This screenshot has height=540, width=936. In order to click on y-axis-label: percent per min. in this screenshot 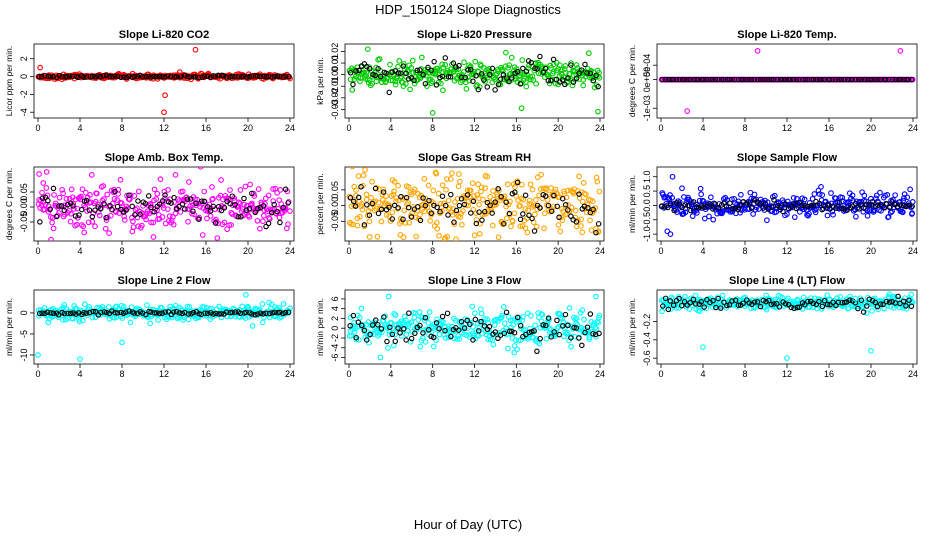, I will do `click(320, 203)`.